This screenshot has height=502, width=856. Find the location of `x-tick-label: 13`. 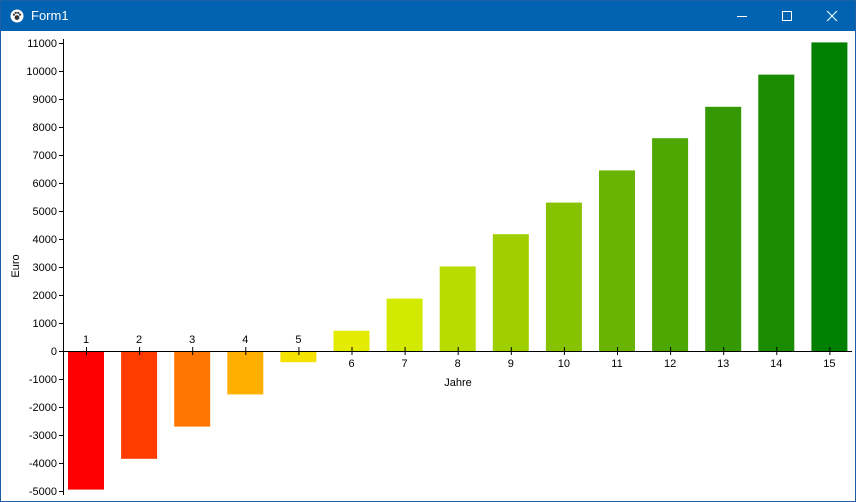

x-tick-label: 13 is located at coordinates (723, 364).